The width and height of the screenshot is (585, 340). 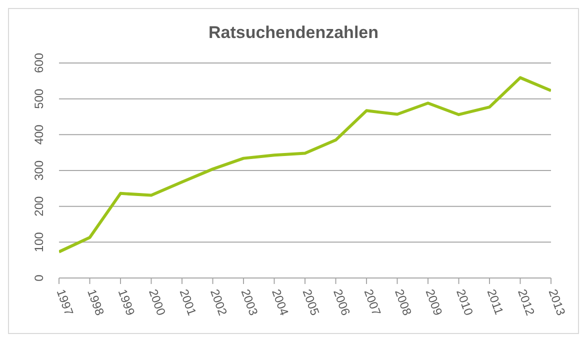 I want to click on x-tick-label: 2000, so click(x=157, y=302).